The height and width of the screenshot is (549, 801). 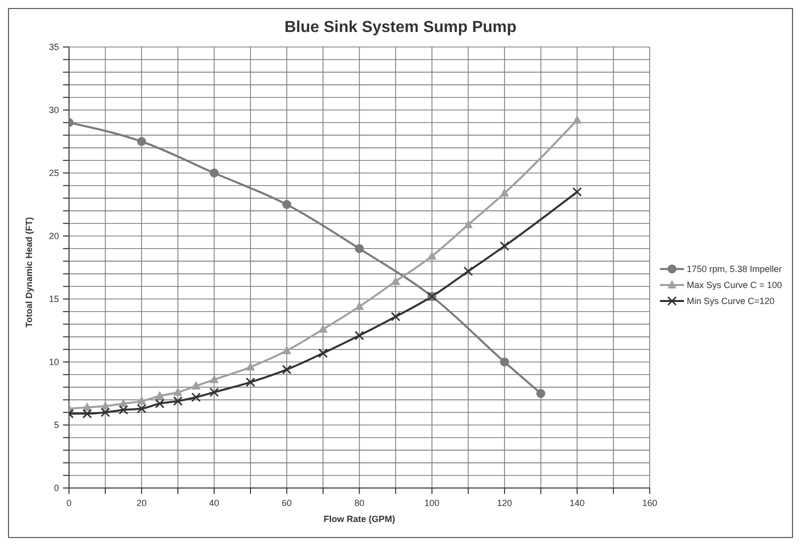 I want to click on x-tick-label: 80, so click(x=359, y=503).